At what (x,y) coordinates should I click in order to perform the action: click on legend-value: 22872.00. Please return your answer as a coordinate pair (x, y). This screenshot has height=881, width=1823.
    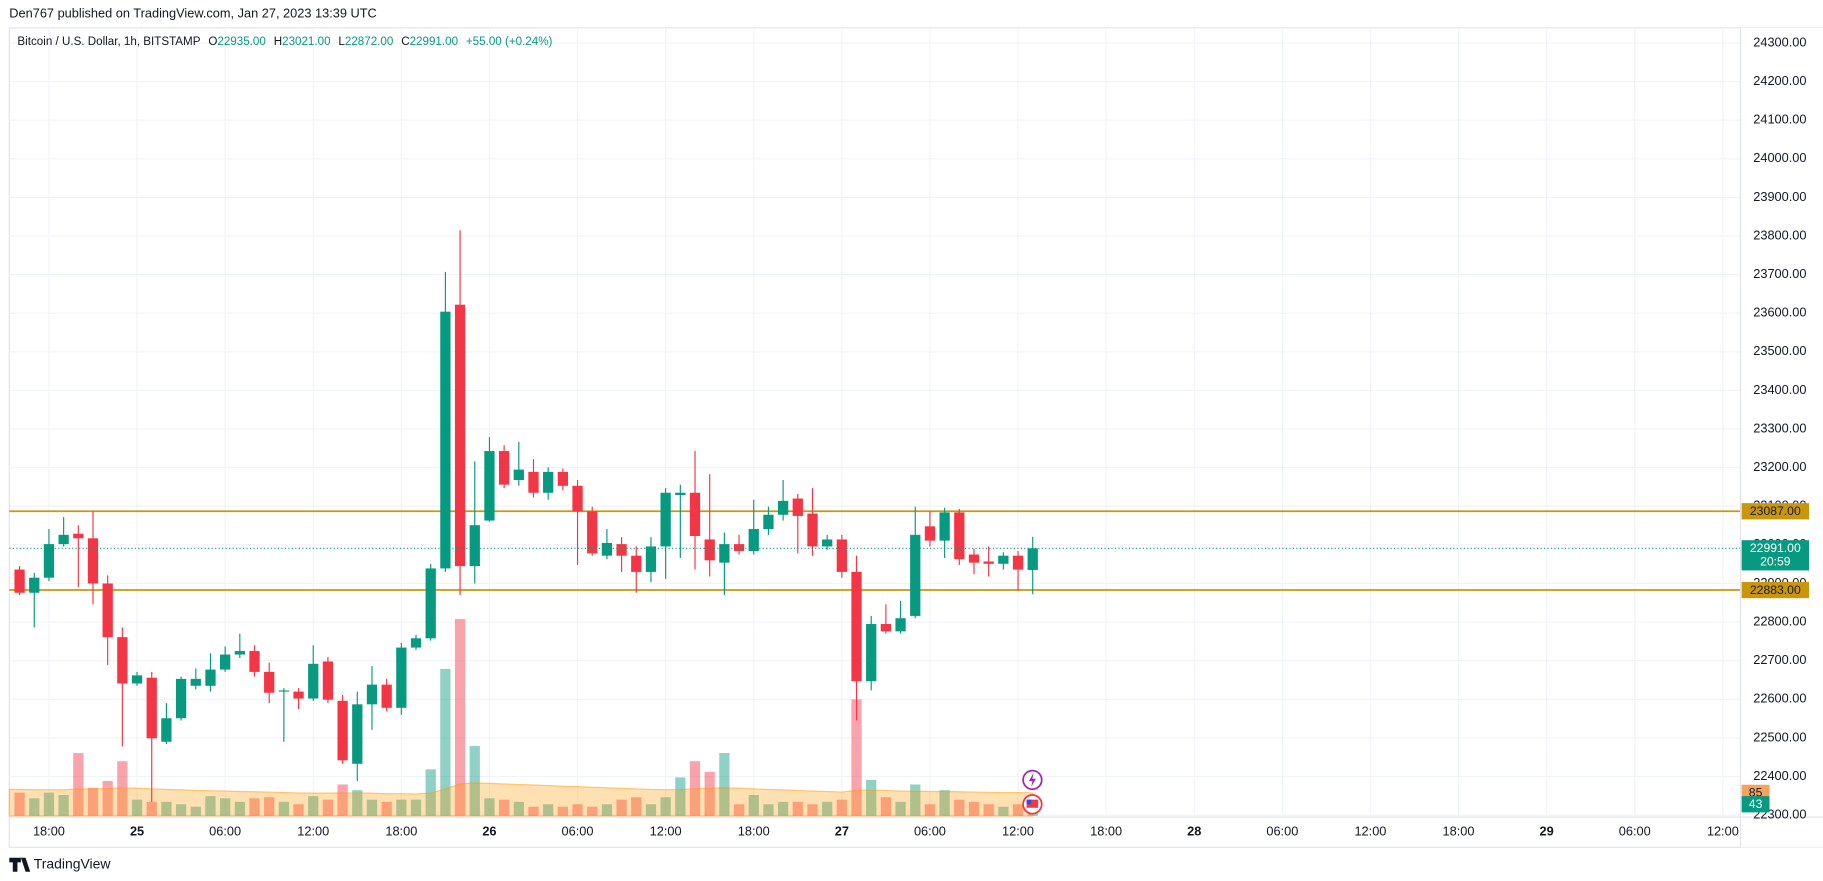
    Looking at the image, I should click on (369, 41).